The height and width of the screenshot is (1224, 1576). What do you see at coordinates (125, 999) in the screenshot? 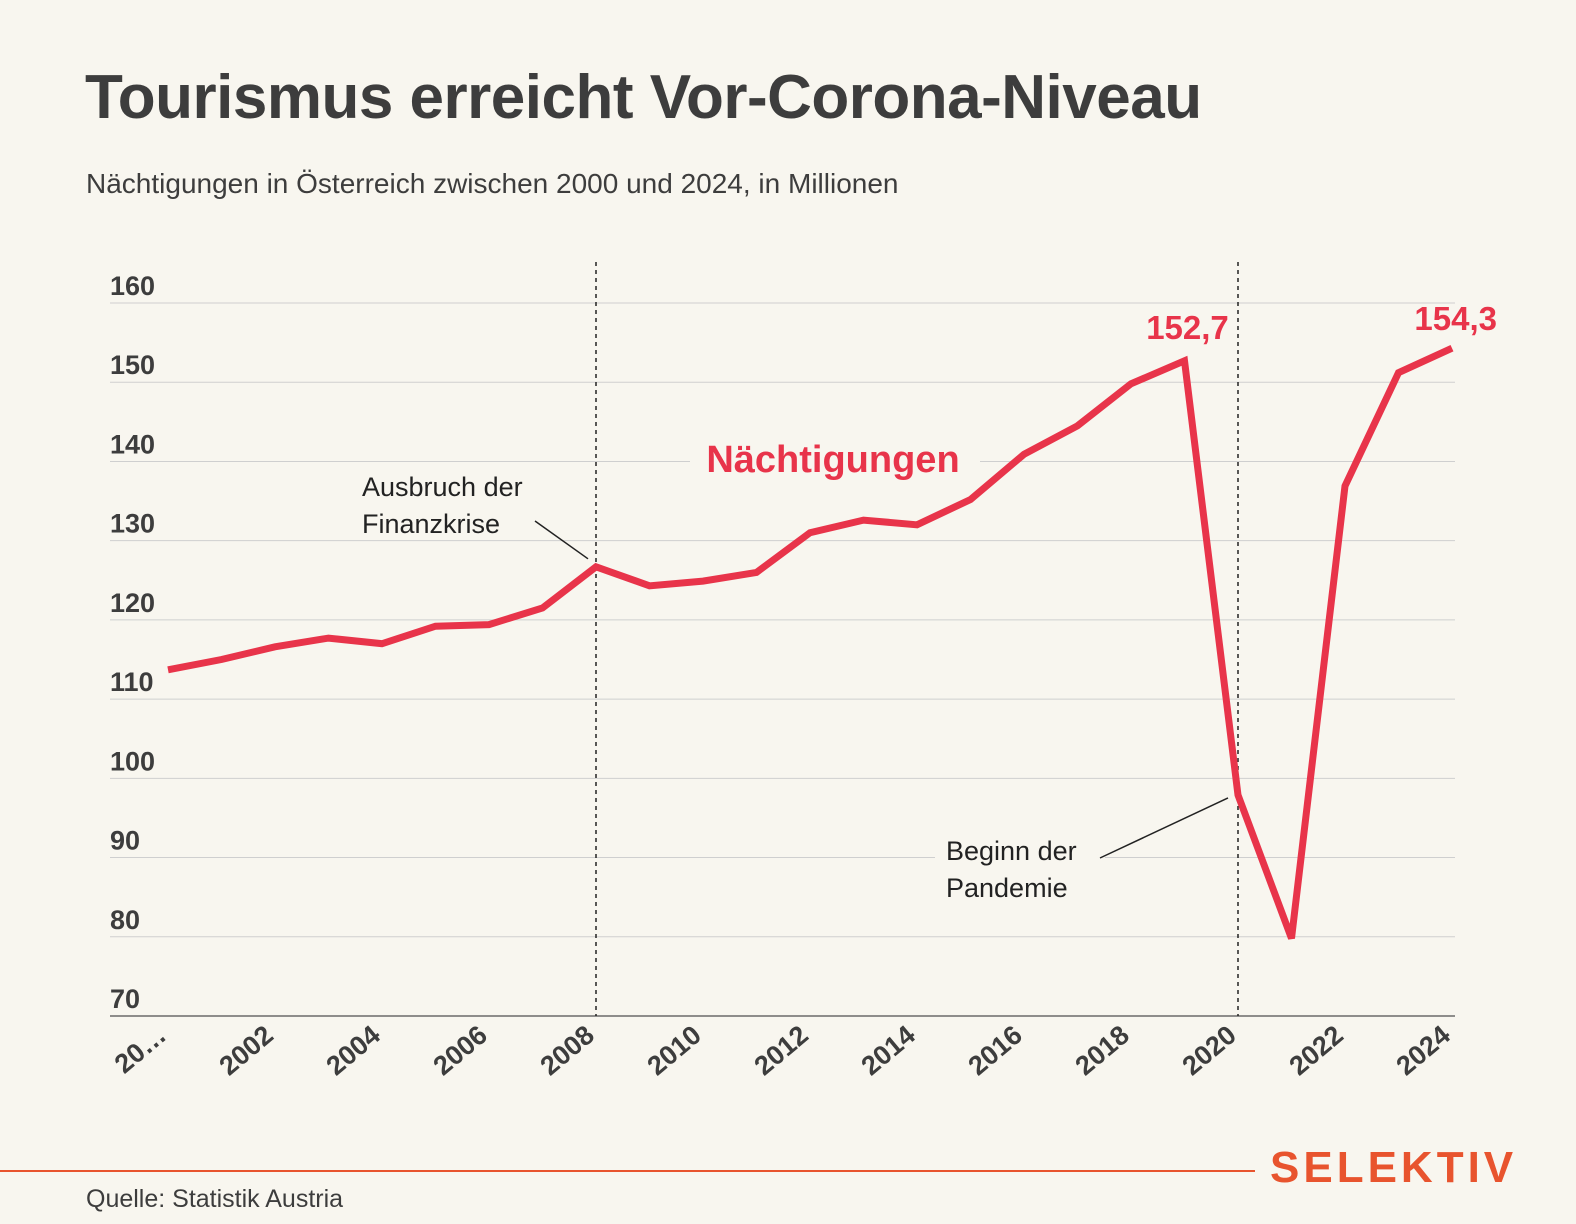
I see `y-tick-label: 70` at bounding box center [125, 999].